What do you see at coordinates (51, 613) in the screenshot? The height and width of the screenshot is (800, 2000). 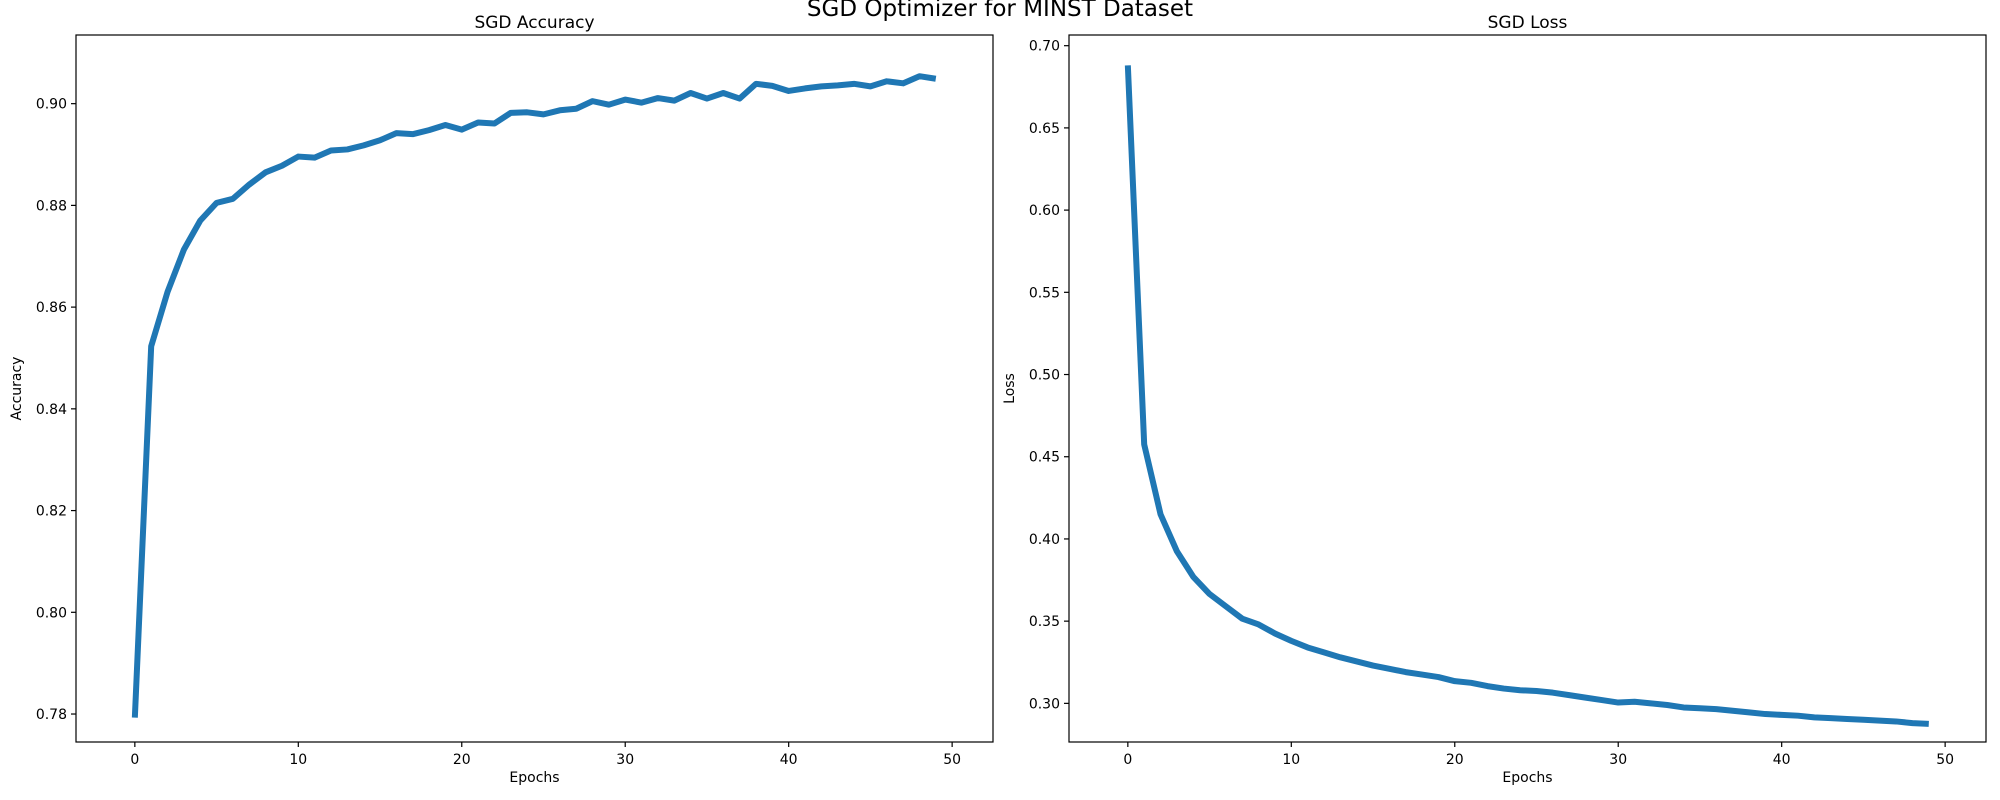 I see `y-tick-label: 0.80` at bounding box center [51, 613].